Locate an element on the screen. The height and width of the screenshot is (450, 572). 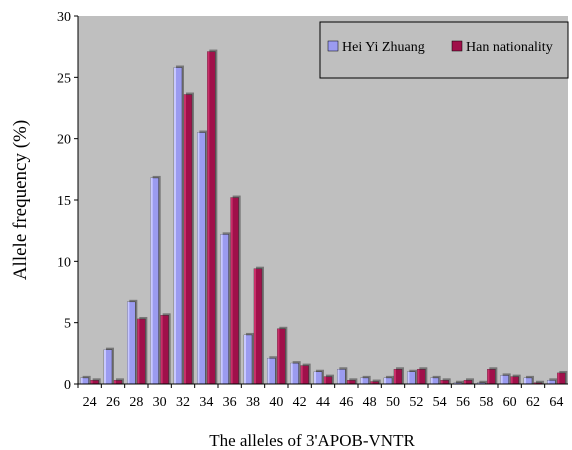
x-tick-label: 44 is located at coordinates (323, 402).